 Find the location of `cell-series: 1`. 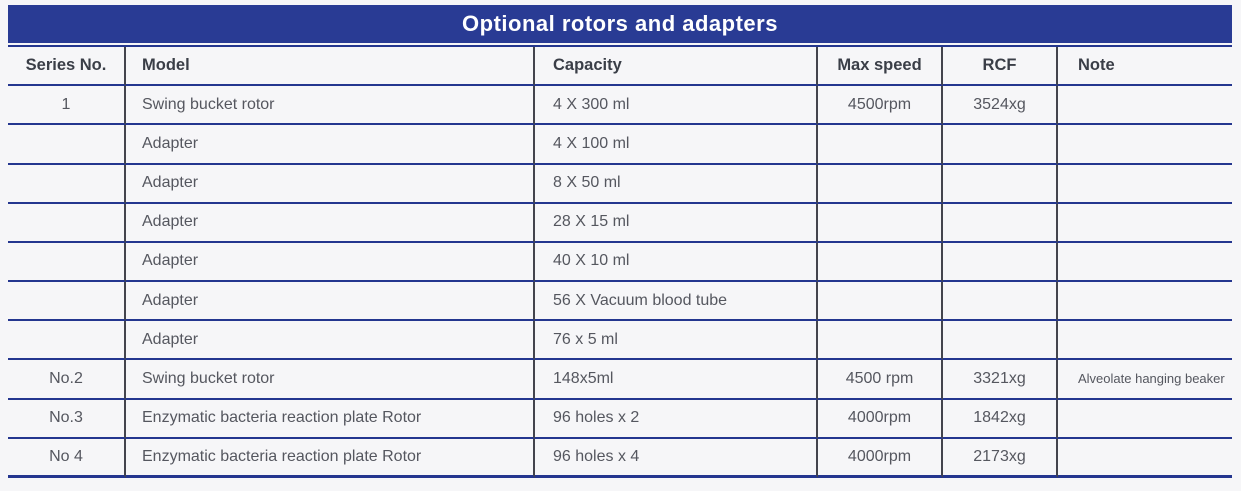

cell-series: 1 is located at coordinates (67, 106).